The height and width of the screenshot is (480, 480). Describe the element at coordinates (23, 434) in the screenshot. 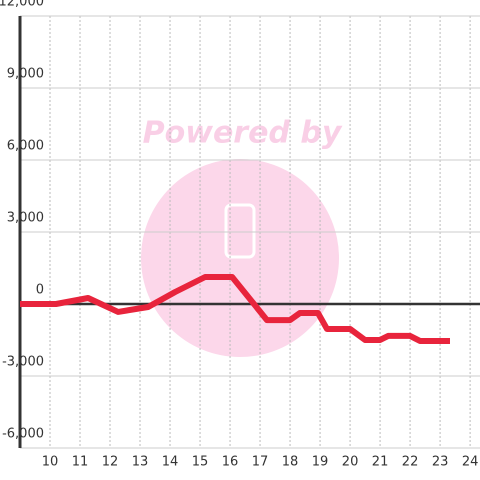

I see `y-tick-label: -6,000` at that location.